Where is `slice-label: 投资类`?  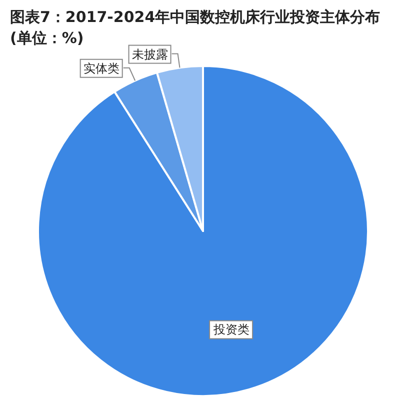 slice-label: 投资类 is located at coordinates (231, 329).